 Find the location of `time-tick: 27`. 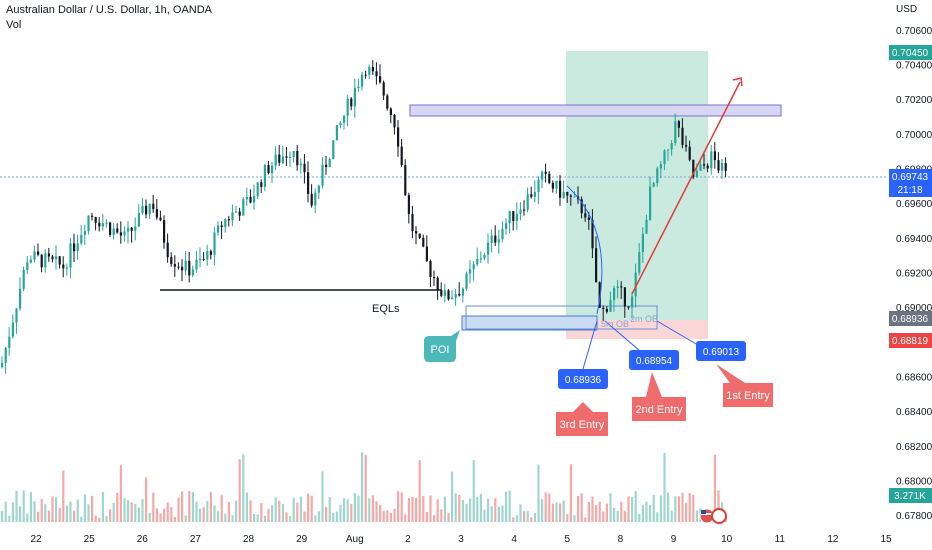

time-tick: 27 is located at coordinates (196, 539).